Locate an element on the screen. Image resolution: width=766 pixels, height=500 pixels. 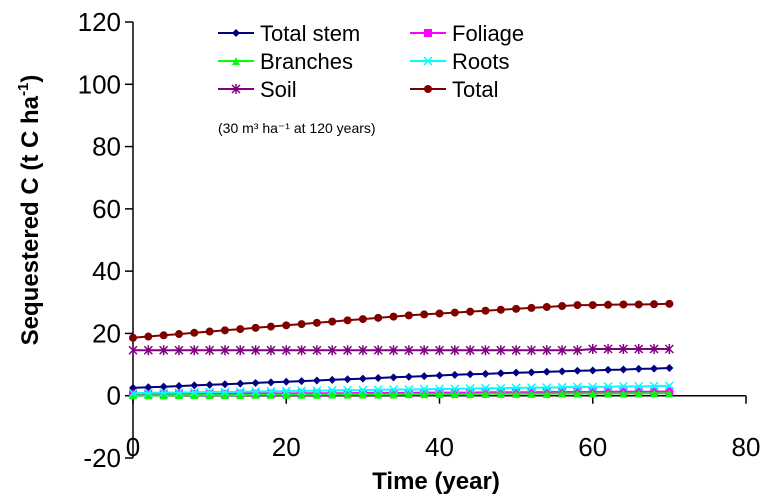
y-axis-title-sup: -1 is located at coordinates (23, 89).